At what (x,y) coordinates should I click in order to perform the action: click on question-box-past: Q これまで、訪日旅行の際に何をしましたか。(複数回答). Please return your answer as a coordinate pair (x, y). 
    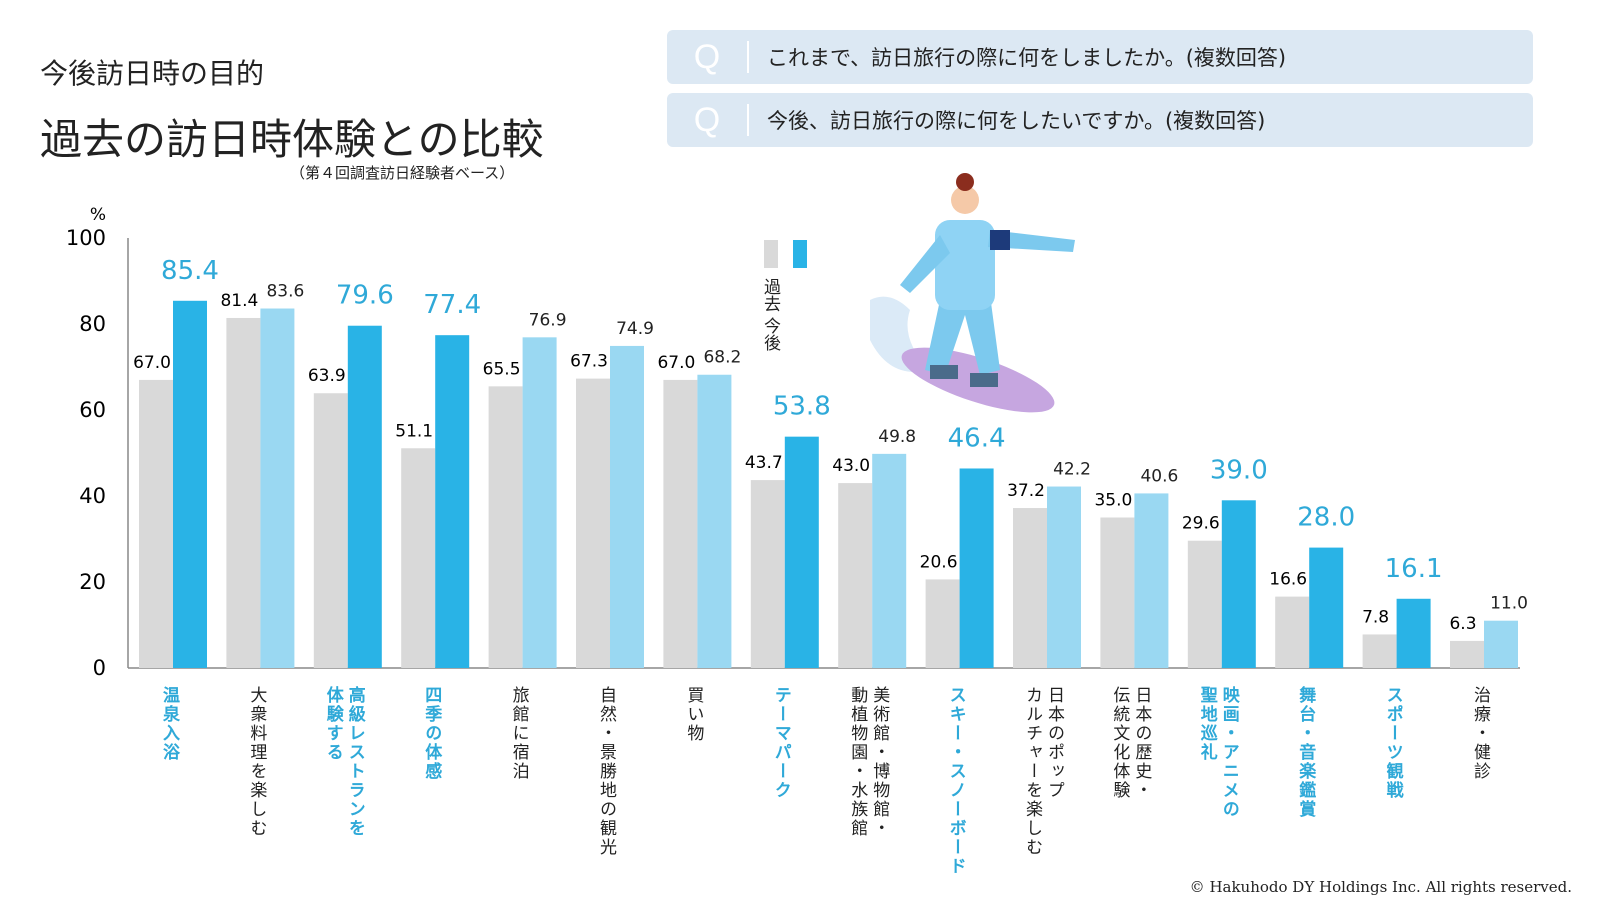
    Looking at the image, I should click on (1100, 57).